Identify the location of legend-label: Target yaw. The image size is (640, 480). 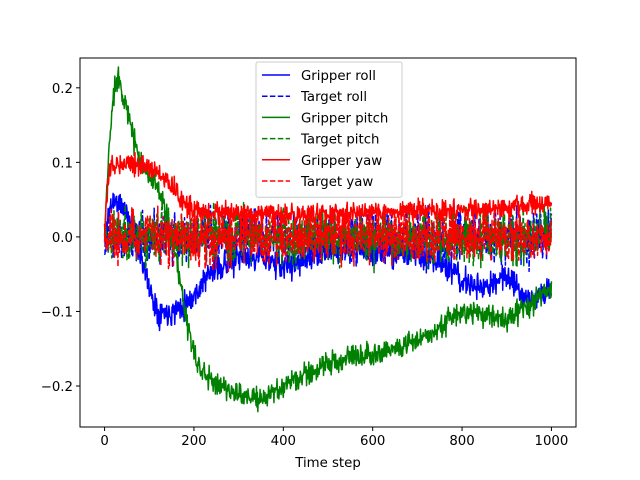
(336, 182).